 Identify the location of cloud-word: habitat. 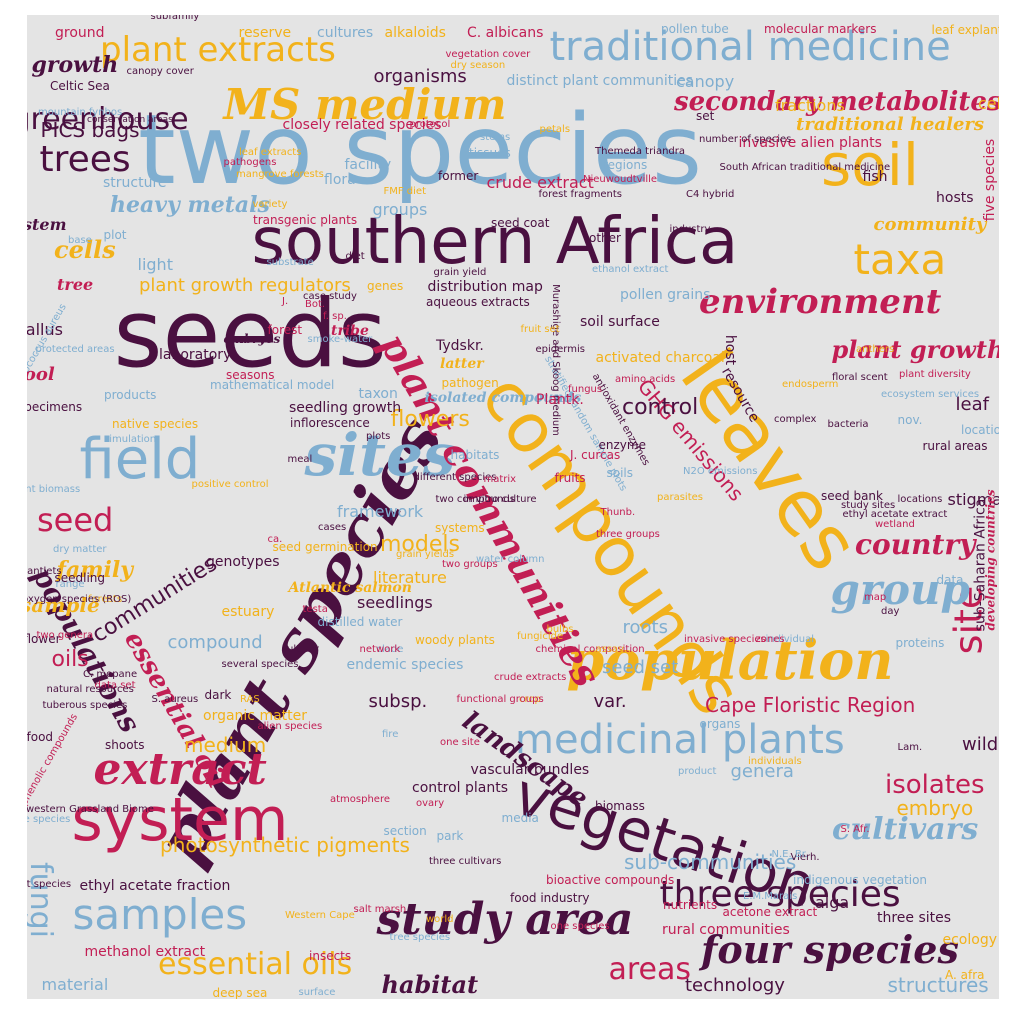
(430, 984).